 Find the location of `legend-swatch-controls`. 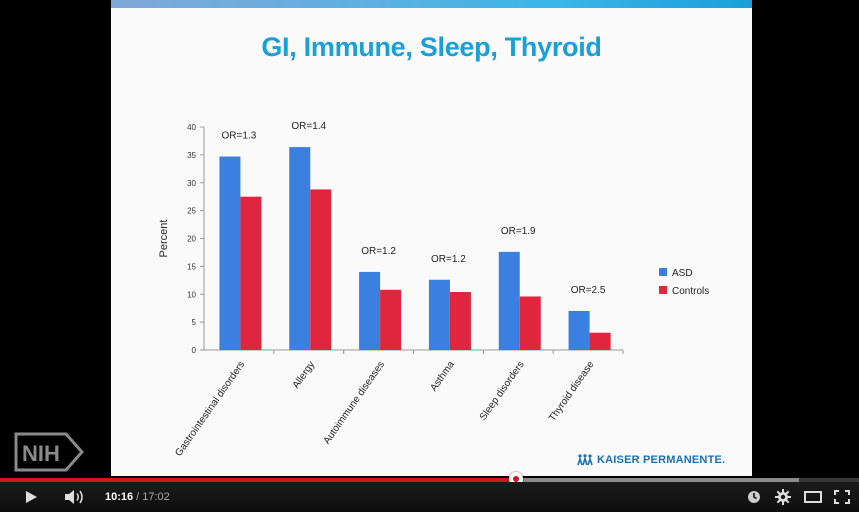

legend-swatch-controls is located at coordinates (663, 290).